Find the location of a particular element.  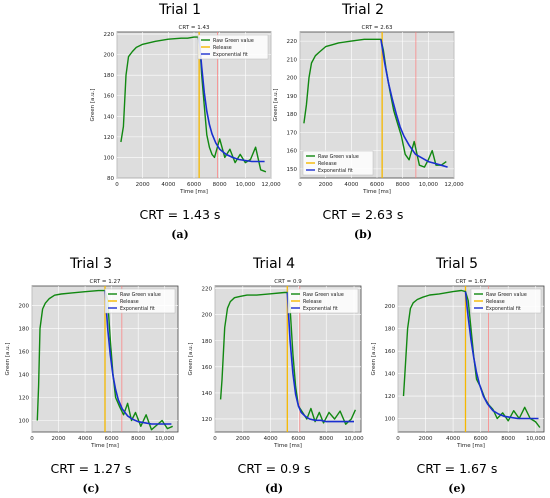

chart-subtitle: CRT = 1.43 is located at coordinates (194, 28).